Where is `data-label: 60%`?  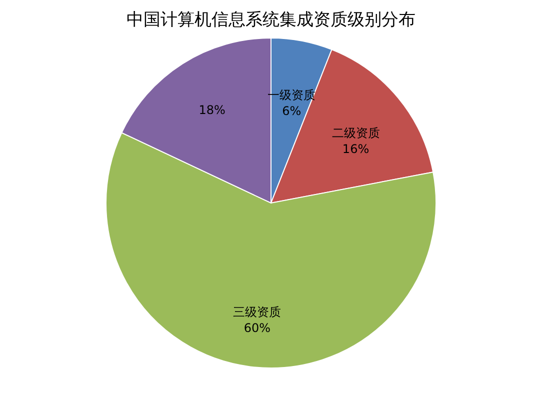
data-label: 60% is located at coordinates (257, 328).